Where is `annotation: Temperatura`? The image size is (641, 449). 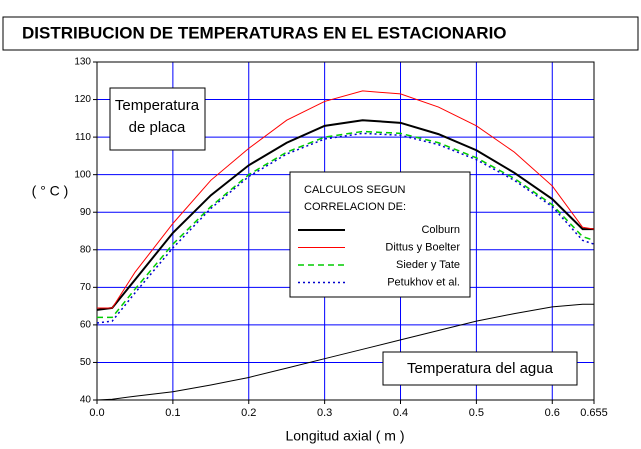
annotation: Temperatura is located at coordinates (157, 105).